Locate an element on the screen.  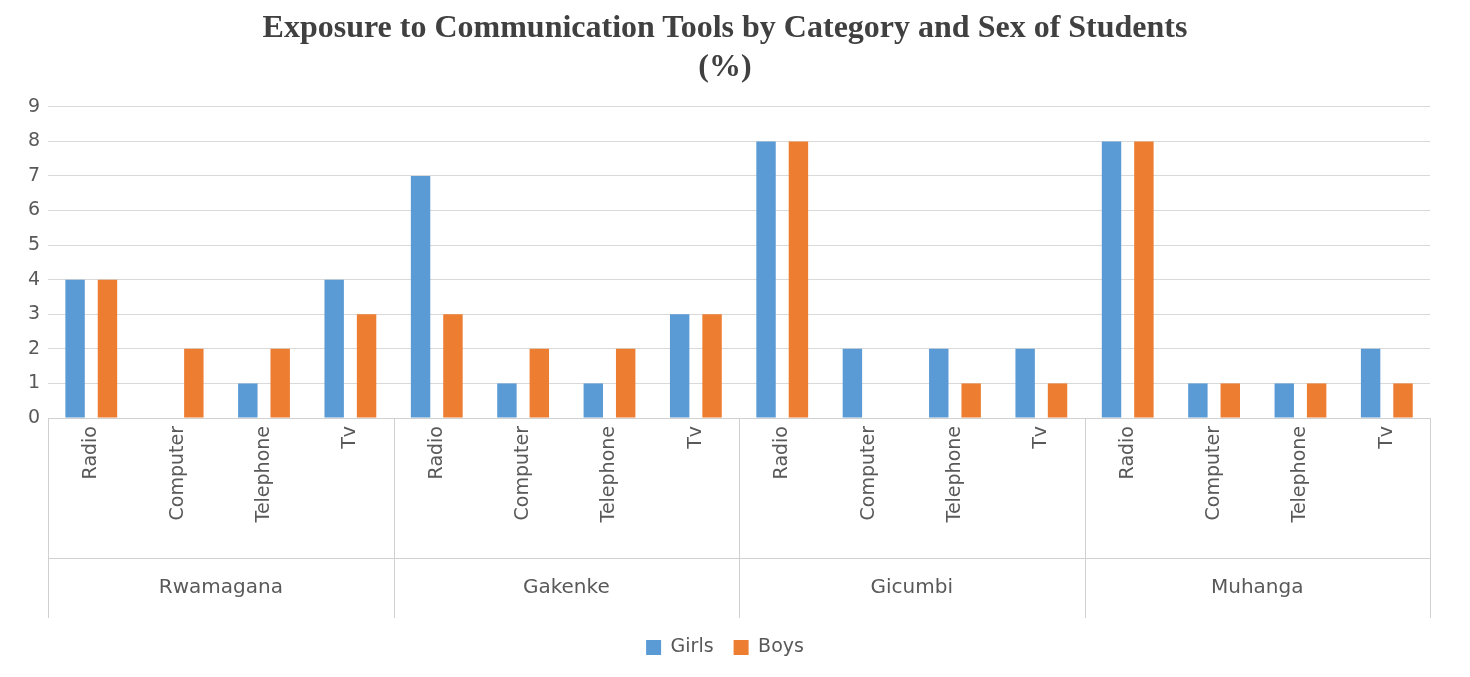
y-tick-label: 2 is located at coordinates (34, 346).